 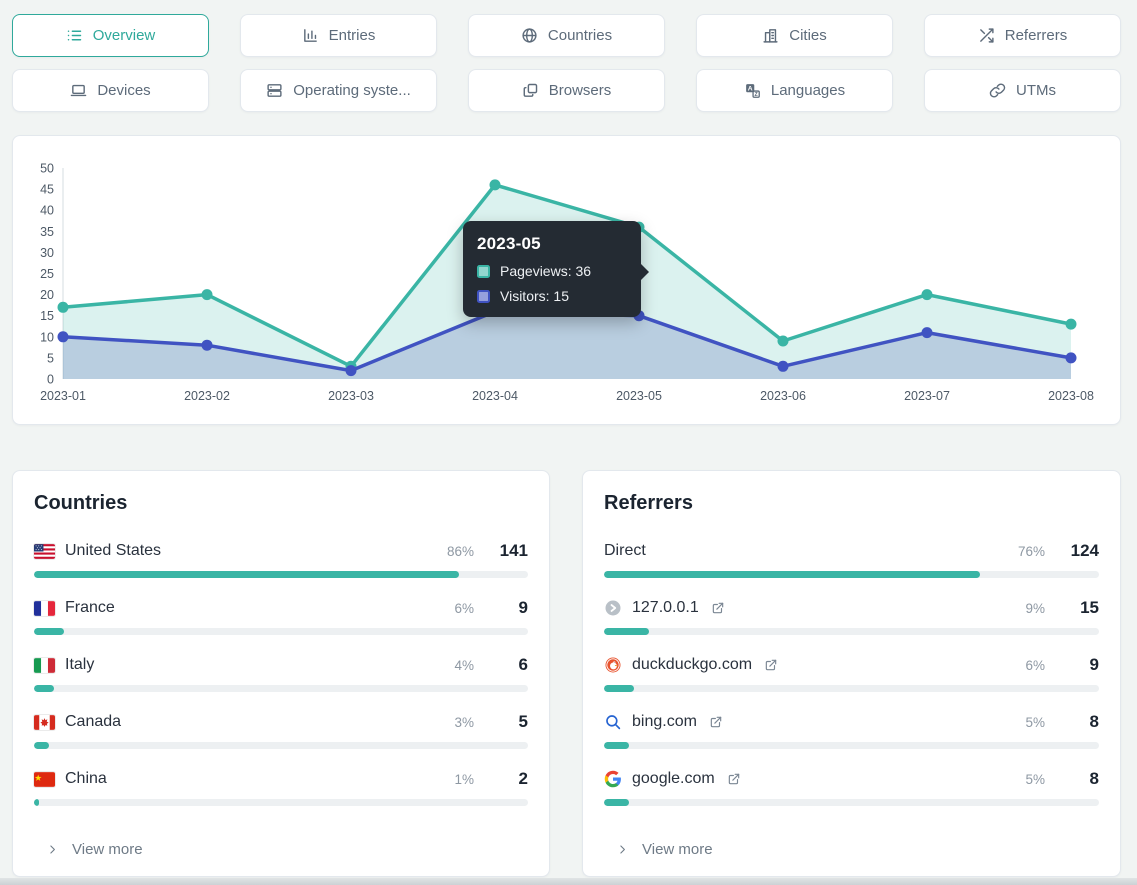 What do you see at coordinates (310, 35) in the screenshot?
I see `entries-chart-icon` at bounding box center [310, 35].